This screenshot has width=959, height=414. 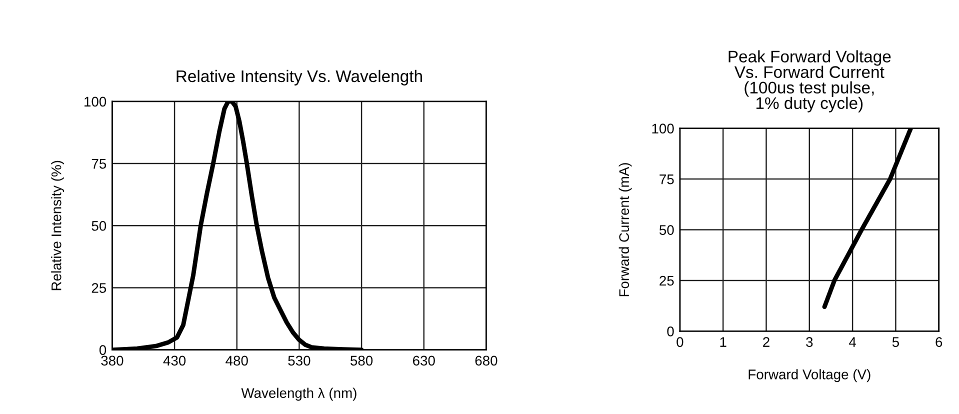 I want to click on x-axis-title: Forward Voltage (V), so click(x=809, y=375).